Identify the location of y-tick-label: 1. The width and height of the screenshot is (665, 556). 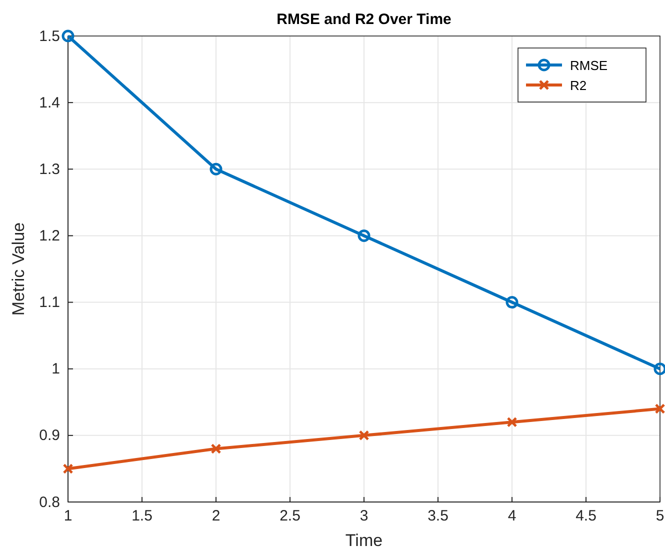
(56, 369).